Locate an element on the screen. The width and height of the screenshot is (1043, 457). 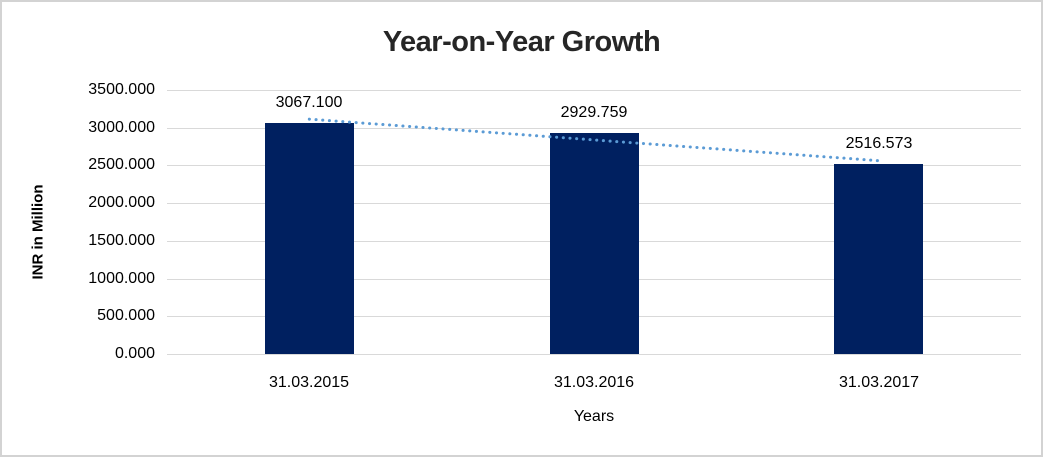
y-tick-label: 2500.000 is located at coordinates (121, 164).